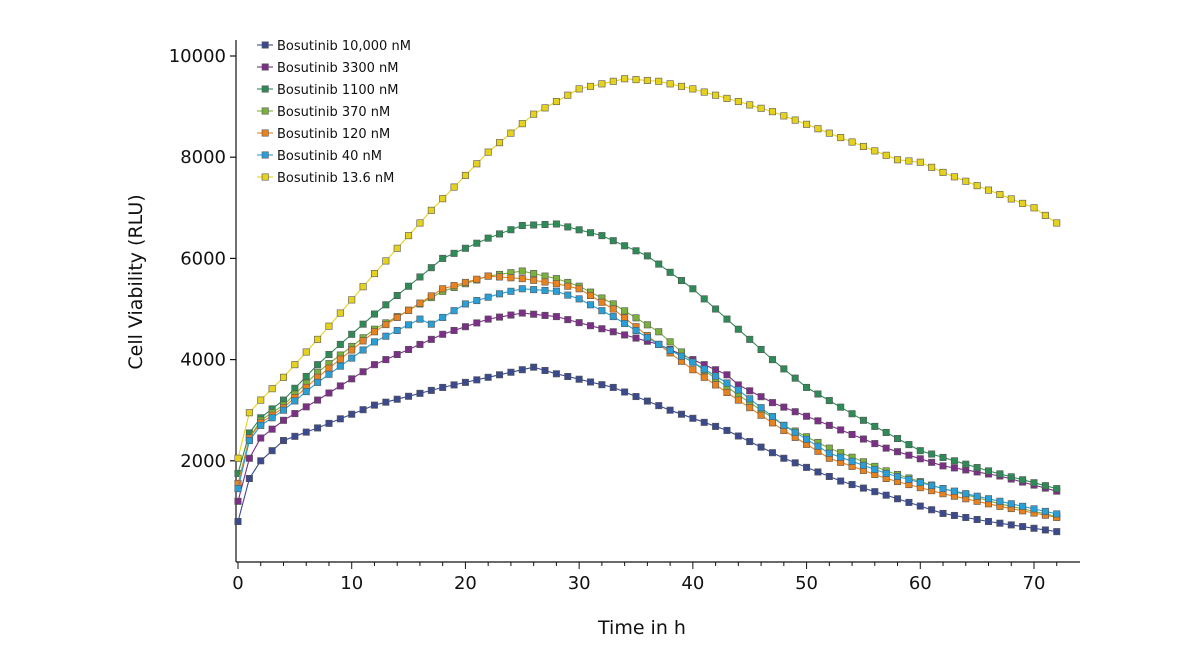 Image resolution: width=1200 pixels, height=662 pixels. Describe the element at coordinates (579, 583) in the screenshot. I see `x-tick-label: 30` at that location.